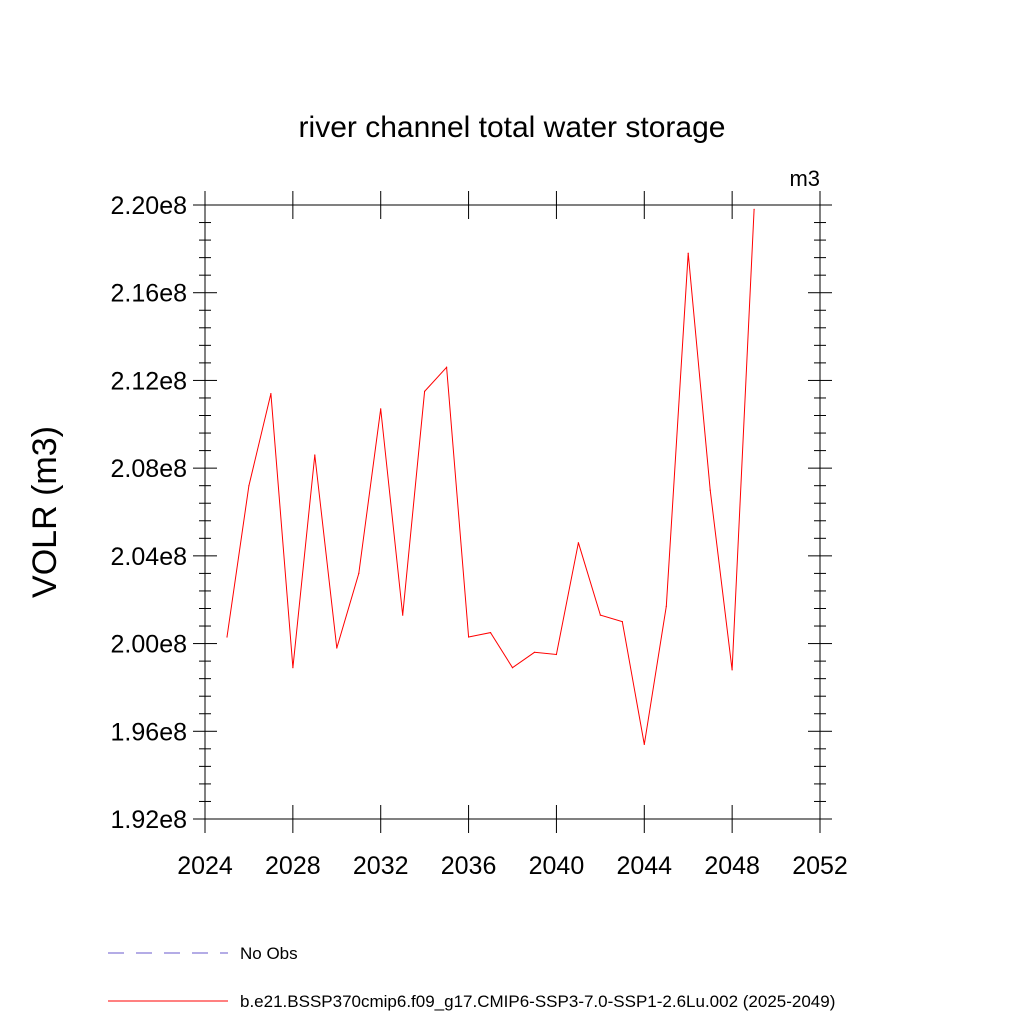 Image resolution: width=1024 pixels, height=1024 pixels. I want to click on x-tick-label: 2048, so click(732, 866).